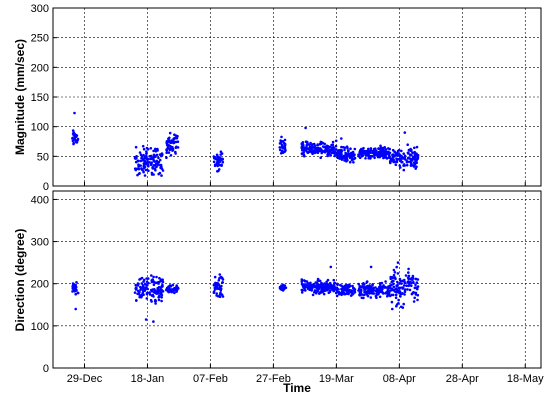 The image size is (550, 395). Describe the element at coordinates (40, 39) in the screenshot. I see `y-tick-label: 250` at that location.